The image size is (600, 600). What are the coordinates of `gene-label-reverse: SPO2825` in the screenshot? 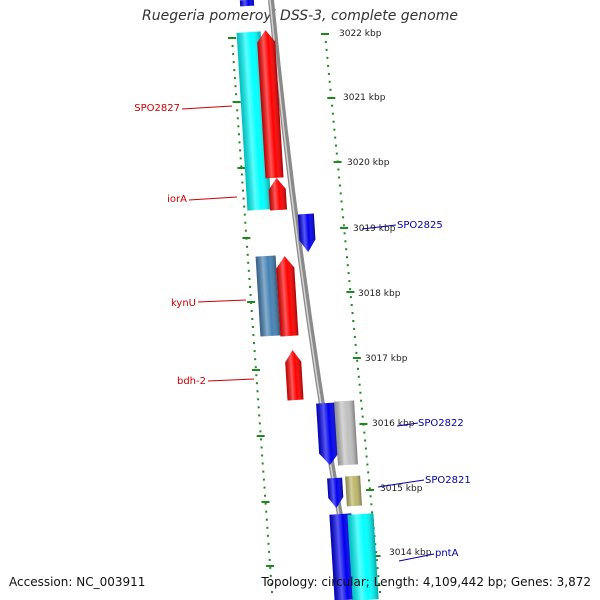 It's located at (420, 225).